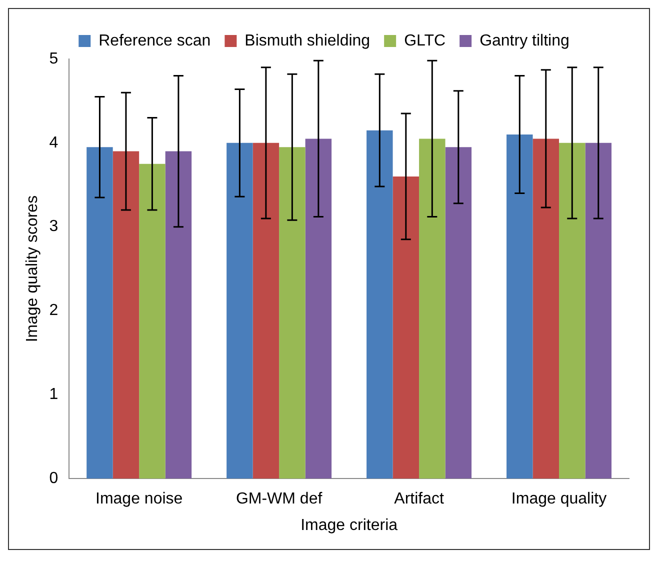  What do you see at coordinates (53, 227) in the screenshot?
I see `y-tick-label: 3` at bounding box center [53, 227].